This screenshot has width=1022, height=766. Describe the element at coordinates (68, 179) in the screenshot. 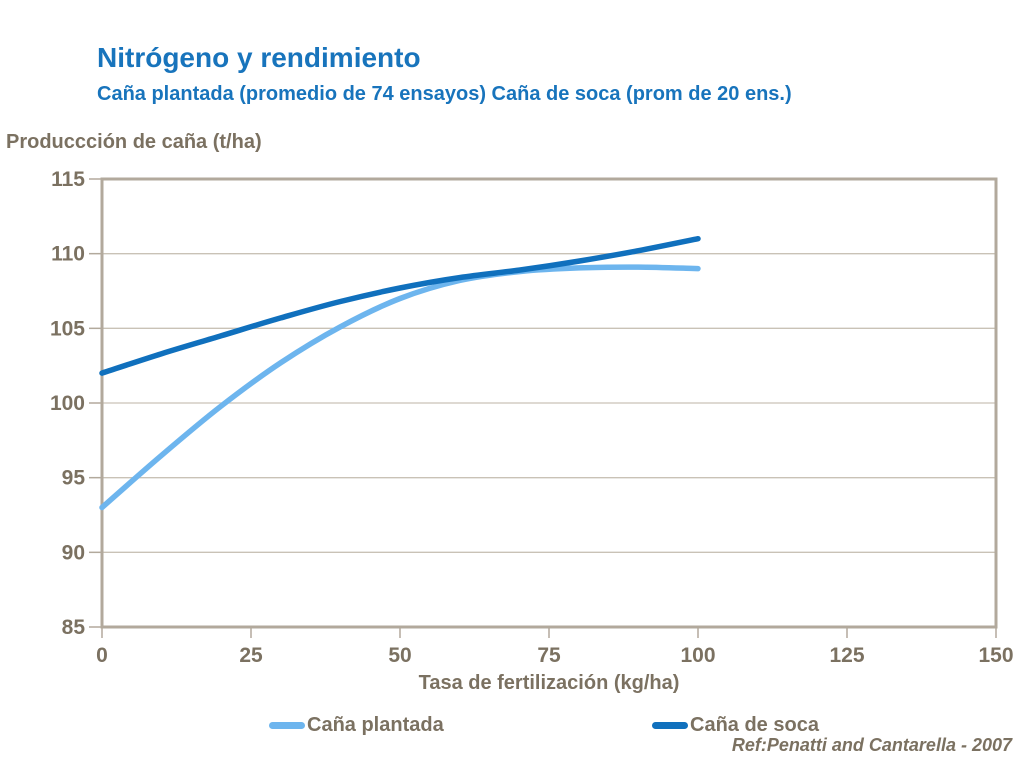

I see `y-tick-label: 115` at that location.